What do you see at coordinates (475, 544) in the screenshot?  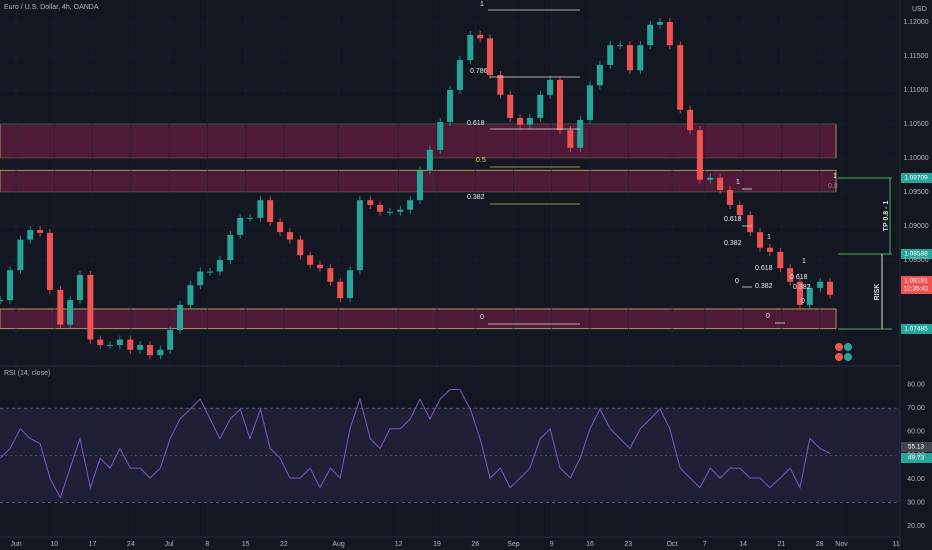 I see `x-tick-label: 26` at bounding box center [475, 544].